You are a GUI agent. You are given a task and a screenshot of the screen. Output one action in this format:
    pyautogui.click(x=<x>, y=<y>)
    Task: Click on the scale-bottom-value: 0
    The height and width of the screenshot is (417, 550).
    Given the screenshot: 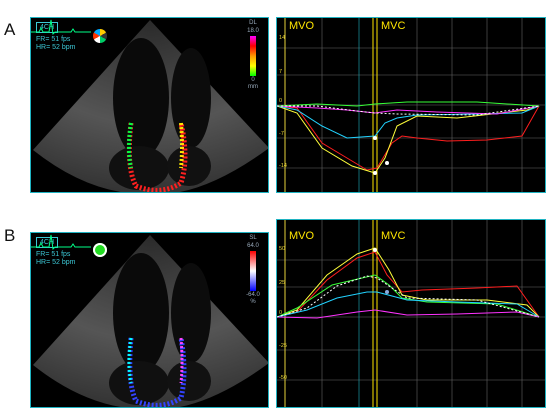 What is the action you would take?
    pyautogui.click(x=253, y=80)
    